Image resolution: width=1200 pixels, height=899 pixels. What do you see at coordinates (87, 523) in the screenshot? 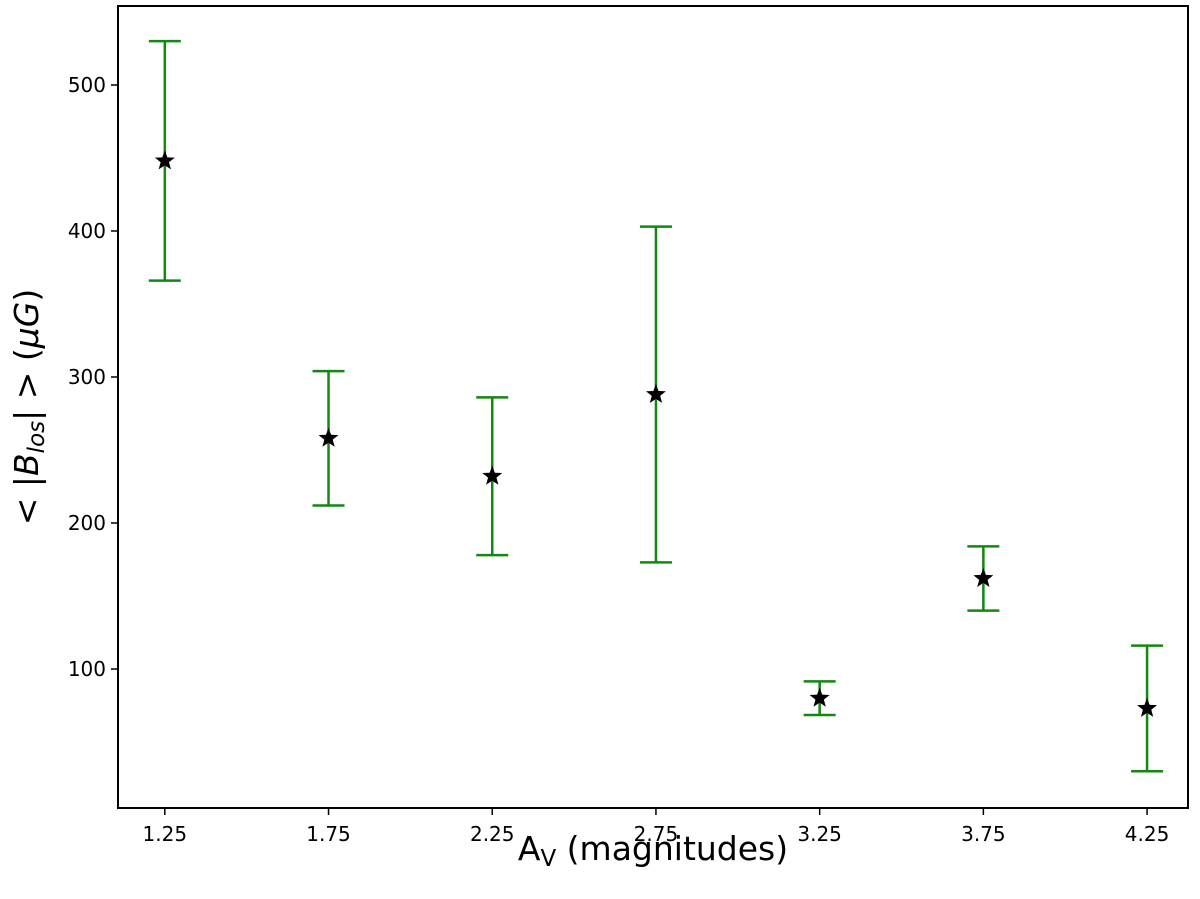
I see `y-tick-label: 200` at bounding box center [87, 523].